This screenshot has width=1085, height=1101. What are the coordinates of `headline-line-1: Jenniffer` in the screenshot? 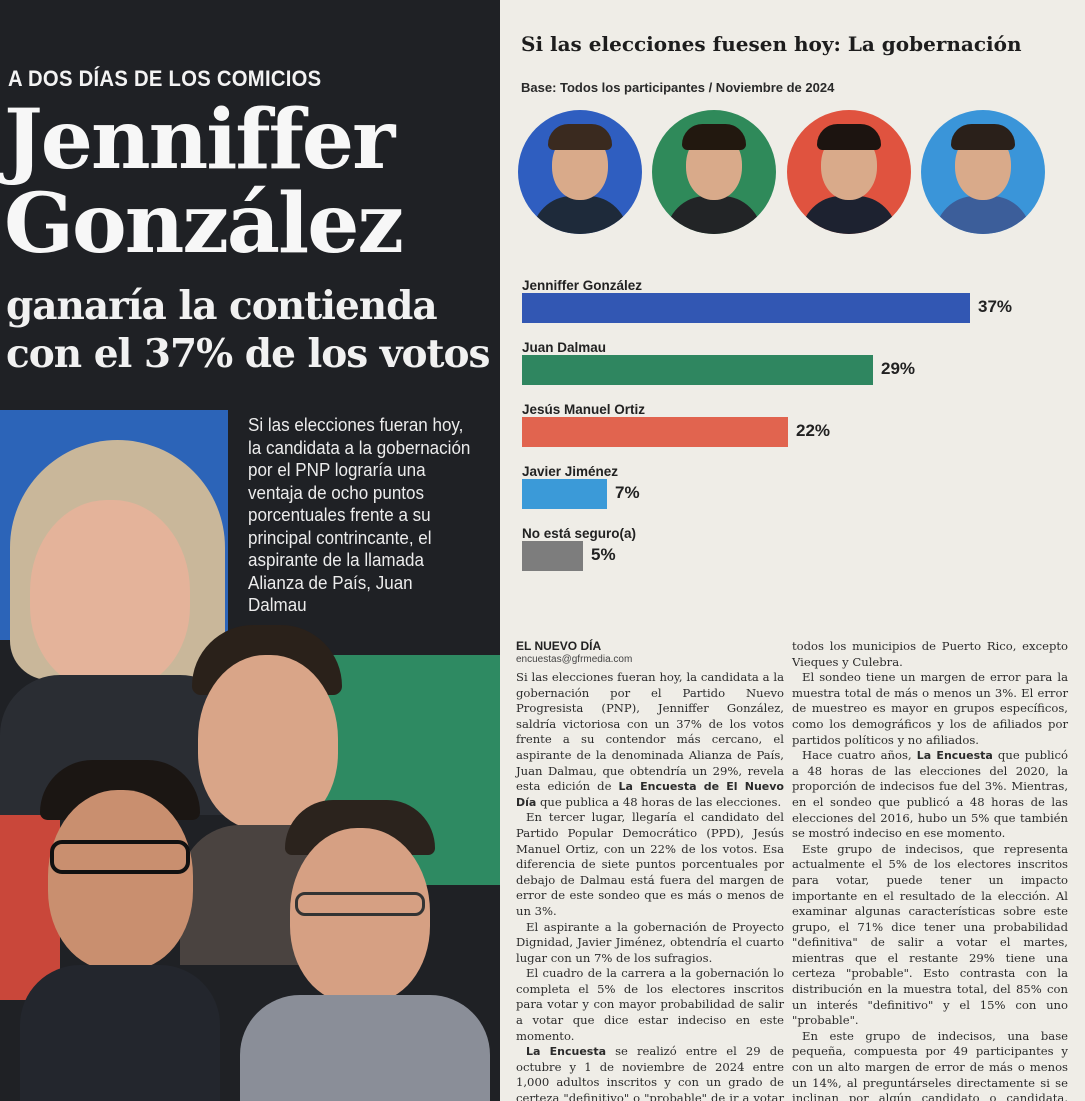 It's located at (199, 140).